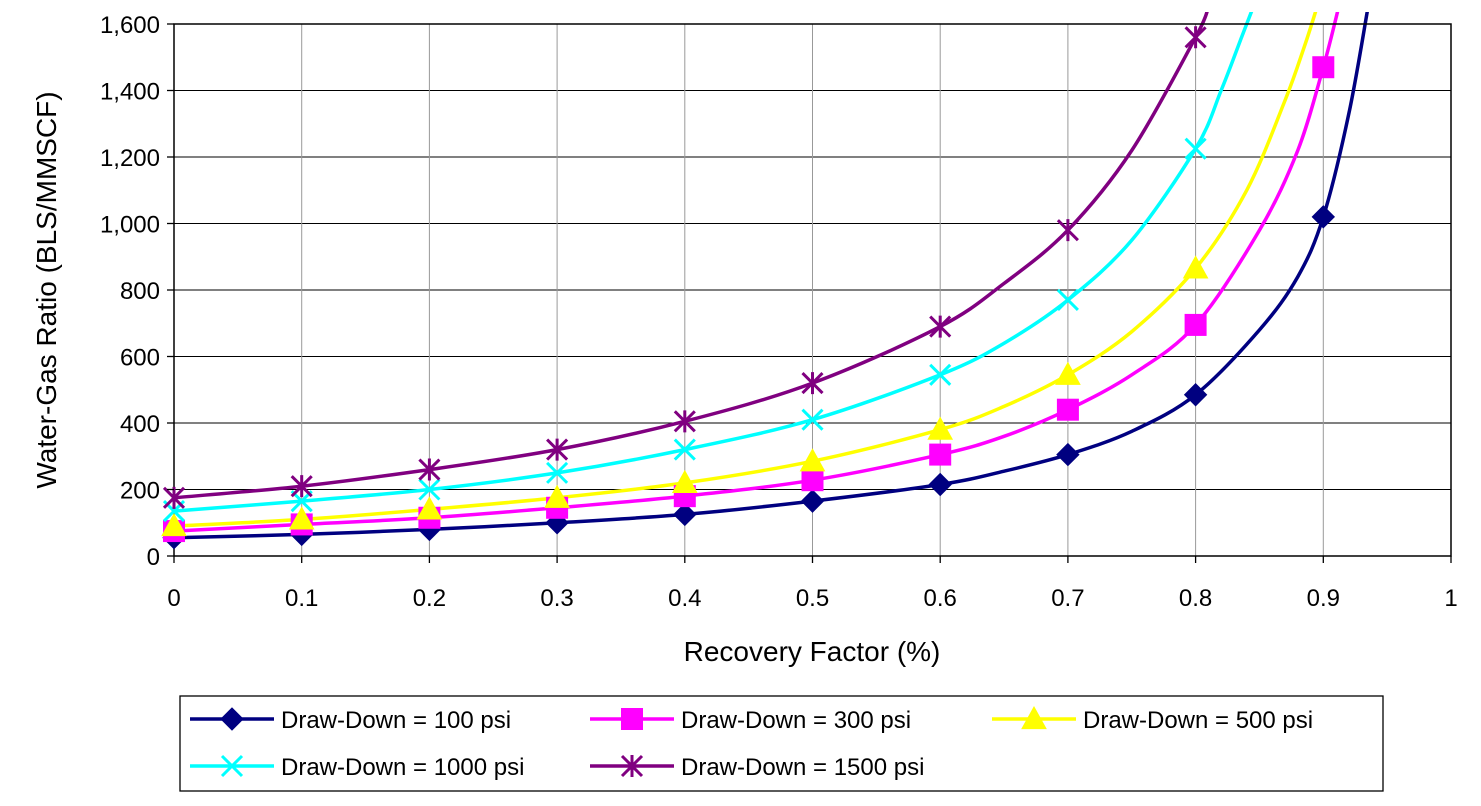 This screenshot has height=806, width=1481. I want to click on legend-label: Draw-Down = 300 psi, so click(796, 720).